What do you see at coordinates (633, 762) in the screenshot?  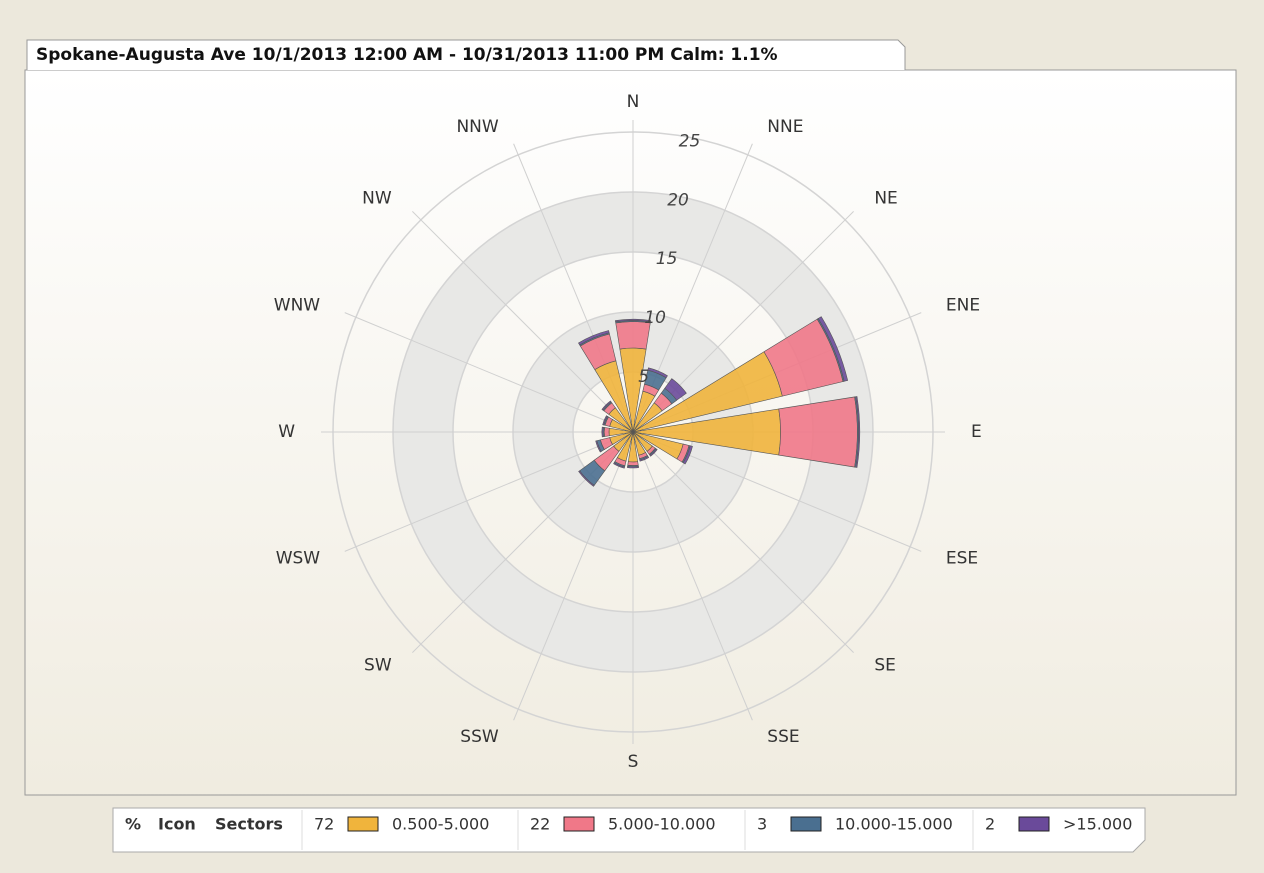 I see `direction-label: S` at bounding box center [633, 762].